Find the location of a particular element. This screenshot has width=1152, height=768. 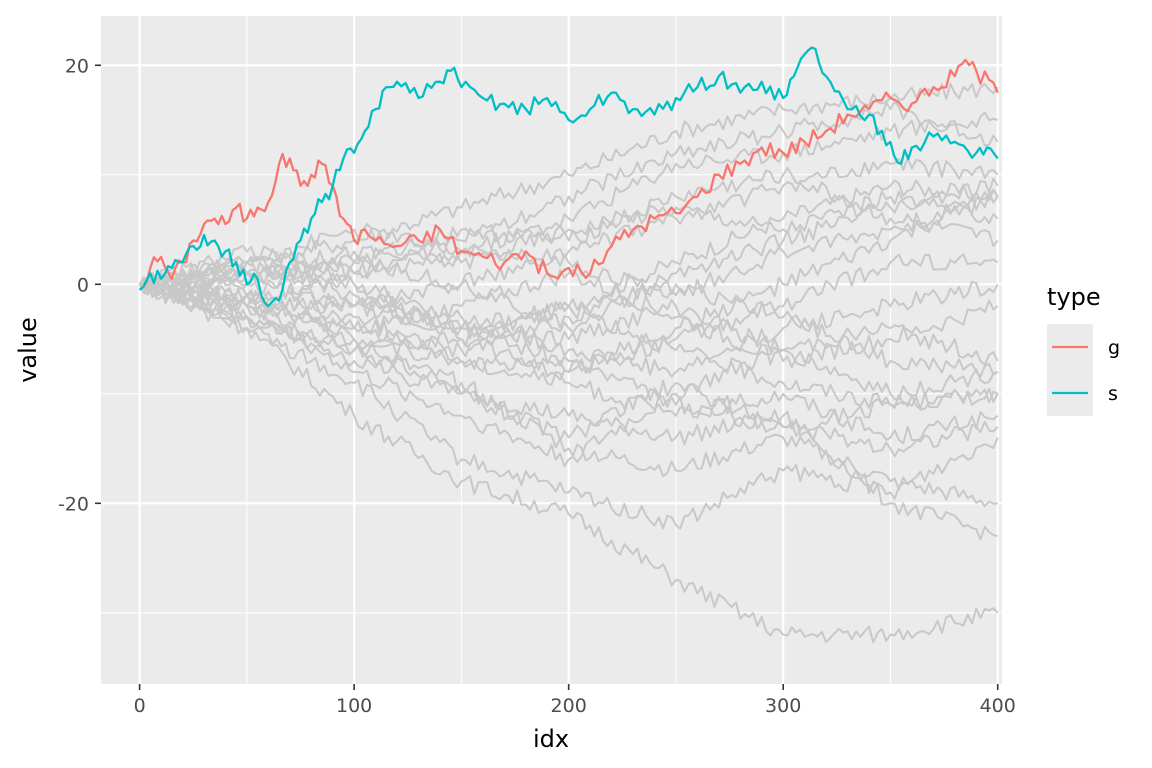

x-tick-label: 200 is located at coordinates (569, 706).